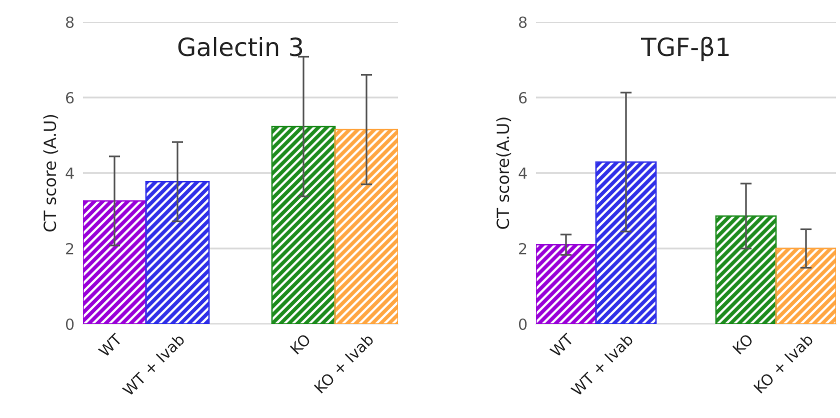  Describe the element at coordinates (240, 46) in the screenshot. I see `chart-title: Galectin 3` at that location.